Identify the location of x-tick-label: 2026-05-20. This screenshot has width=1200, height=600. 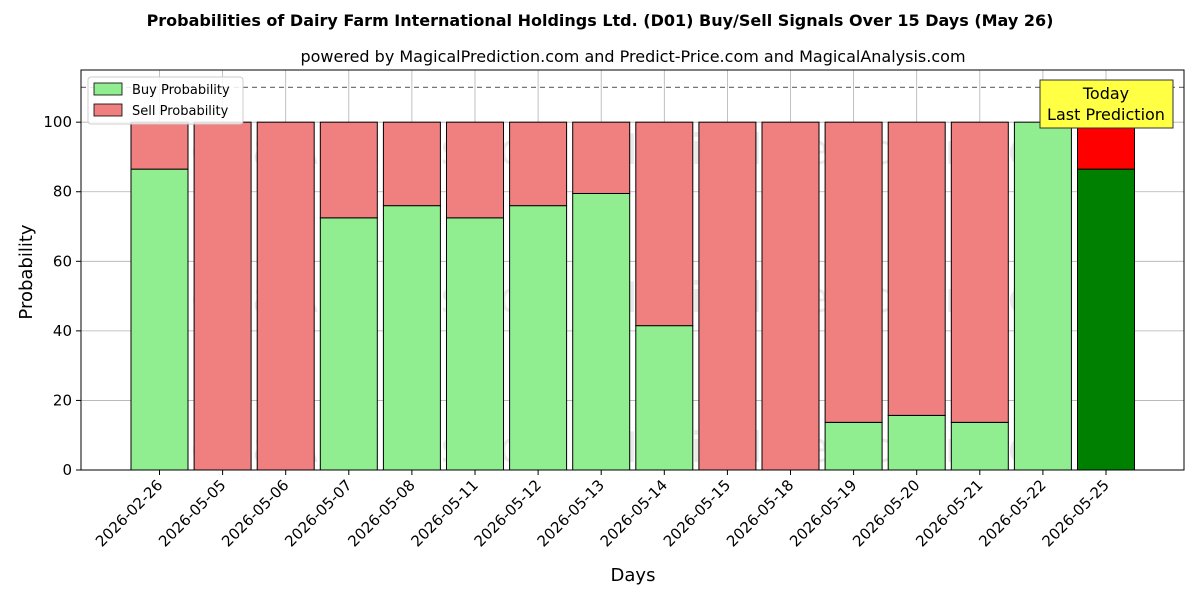
(886, 513).